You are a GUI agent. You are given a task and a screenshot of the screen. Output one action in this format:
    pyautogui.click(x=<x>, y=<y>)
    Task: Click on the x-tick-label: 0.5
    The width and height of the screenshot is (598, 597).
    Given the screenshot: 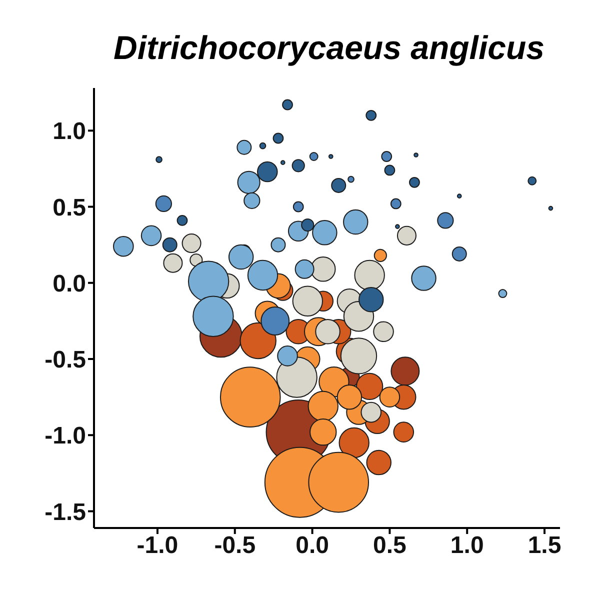 What is the action you would take?
    pyautogui.click(x=389, y=546)
    